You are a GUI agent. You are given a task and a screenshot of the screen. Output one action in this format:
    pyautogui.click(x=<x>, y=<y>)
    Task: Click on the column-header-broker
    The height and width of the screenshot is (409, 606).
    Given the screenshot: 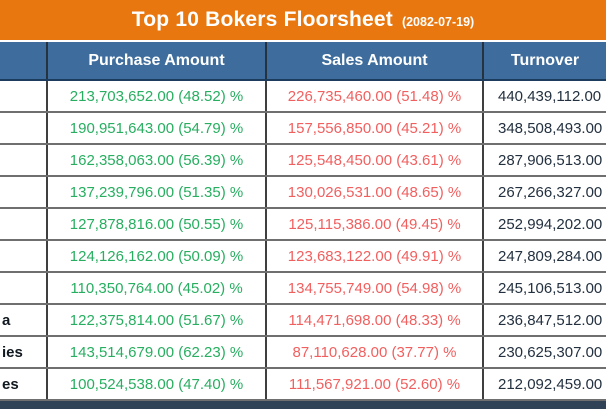 What is the action you would take?
    pyautogui.click(x=23, y=60)
    